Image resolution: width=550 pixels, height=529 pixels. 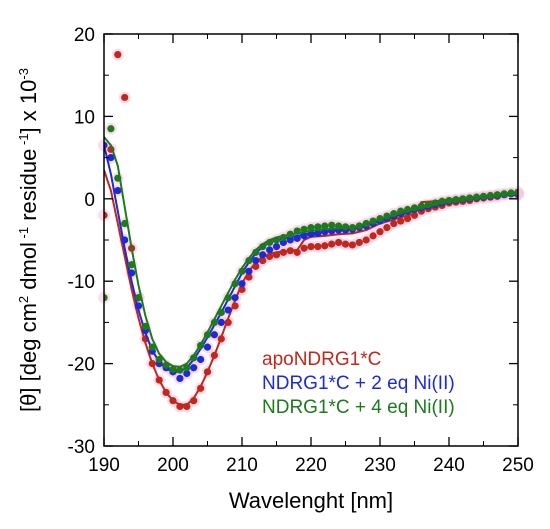 What do you see at coordinates (81, 365) in the screenshot?
I see `y-tick-label: -20` at bounding box center [81, 365].